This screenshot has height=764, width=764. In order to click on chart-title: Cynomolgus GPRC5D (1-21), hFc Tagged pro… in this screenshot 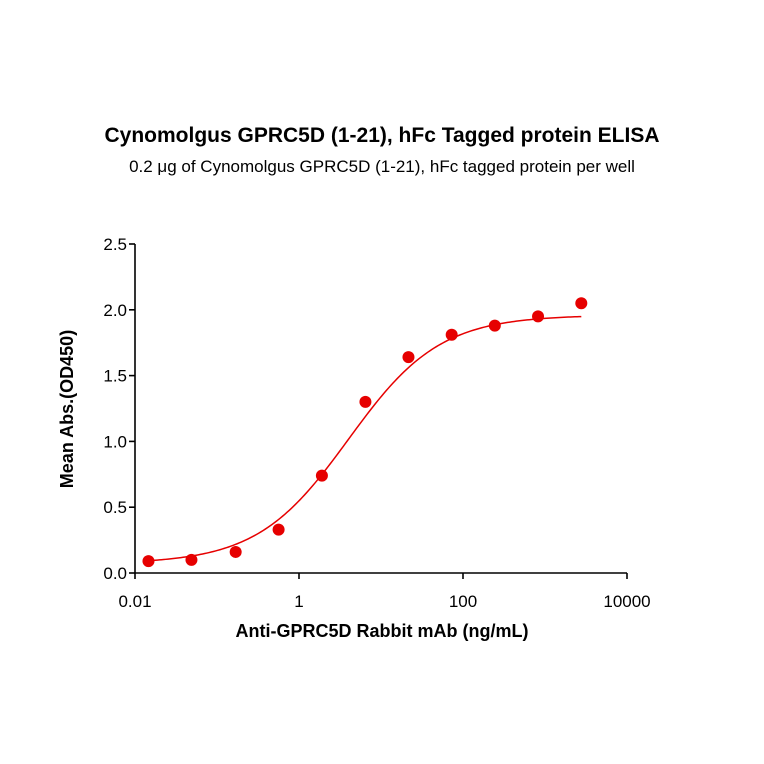, I will do `click(382, 135)`.